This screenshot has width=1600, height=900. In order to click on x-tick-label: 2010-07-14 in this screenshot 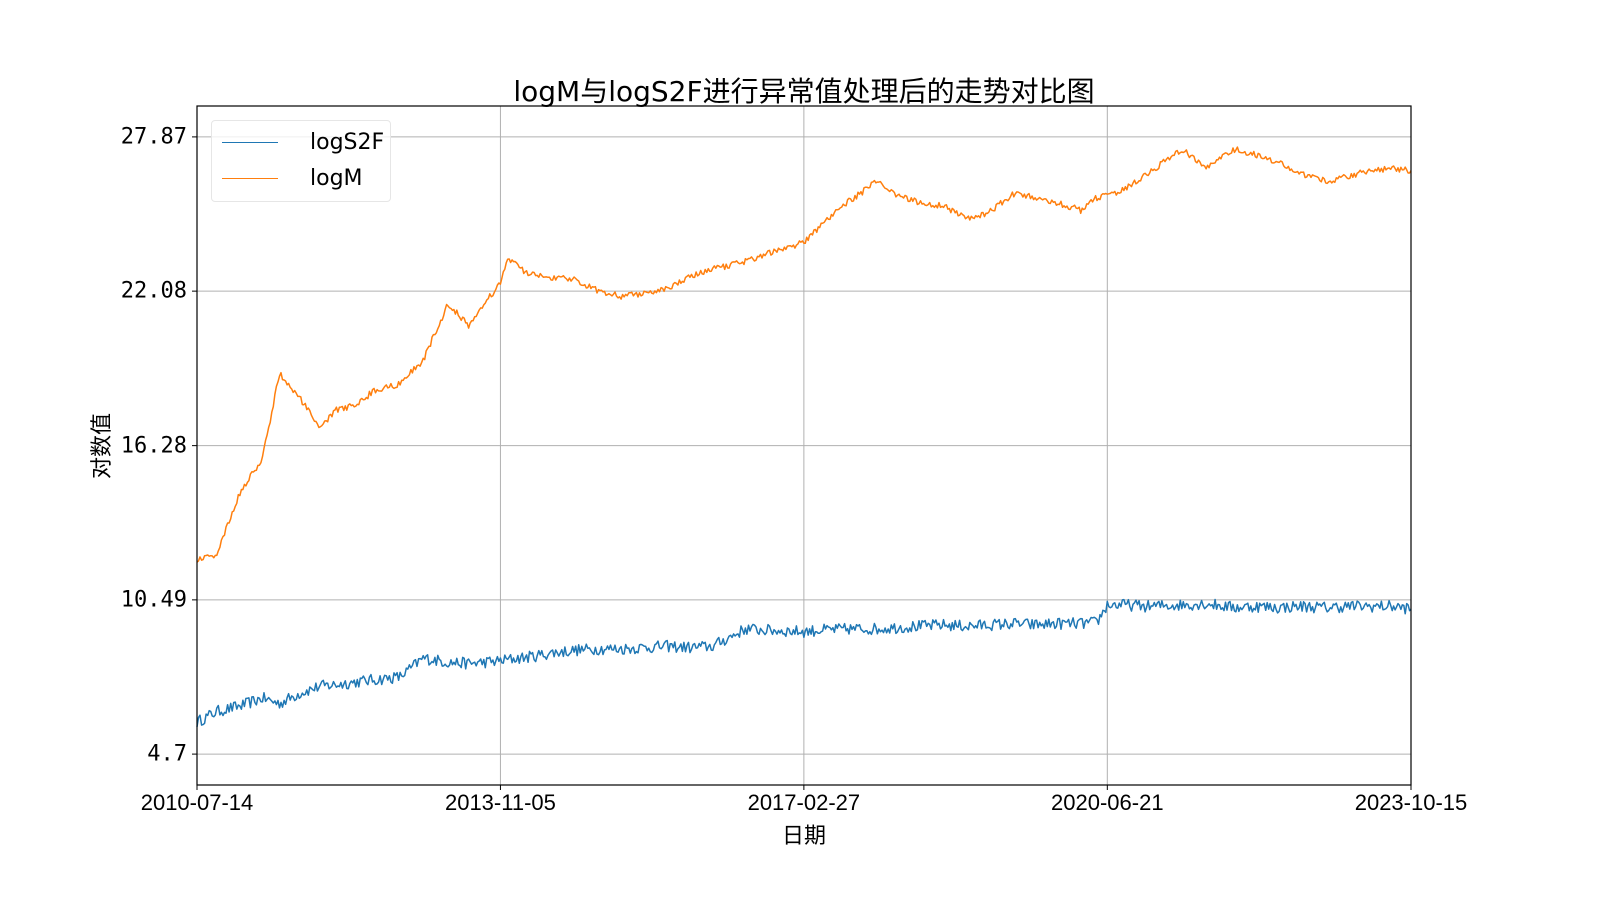, I will do `click(197, 802)`.